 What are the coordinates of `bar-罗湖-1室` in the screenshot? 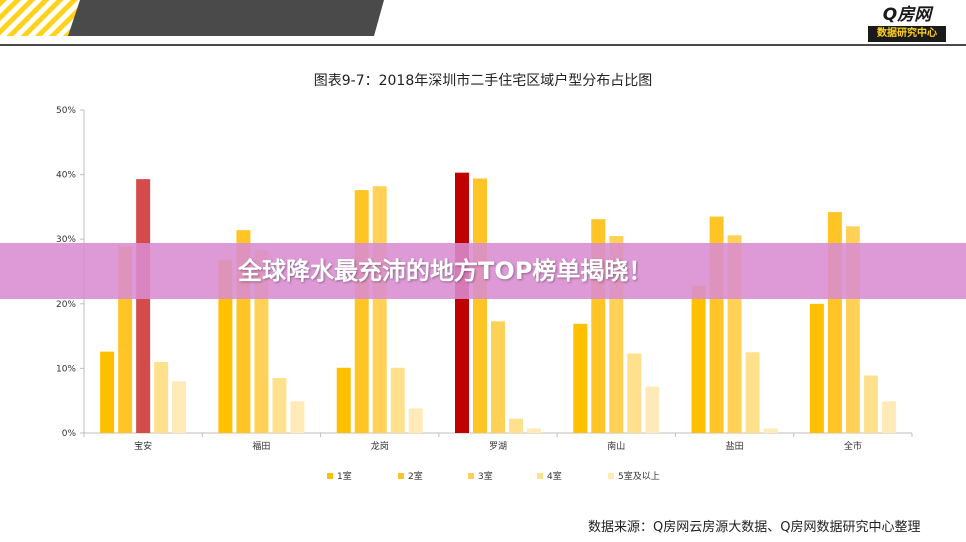 It's located at (462, 303).